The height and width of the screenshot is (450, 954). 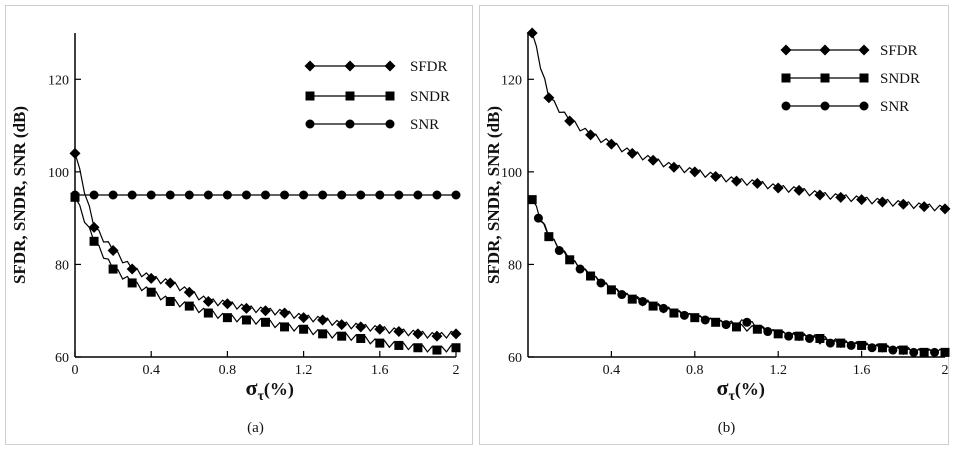 I want to click on panel-a-x-axis-label: στ(%), so click(x=270, y=389).